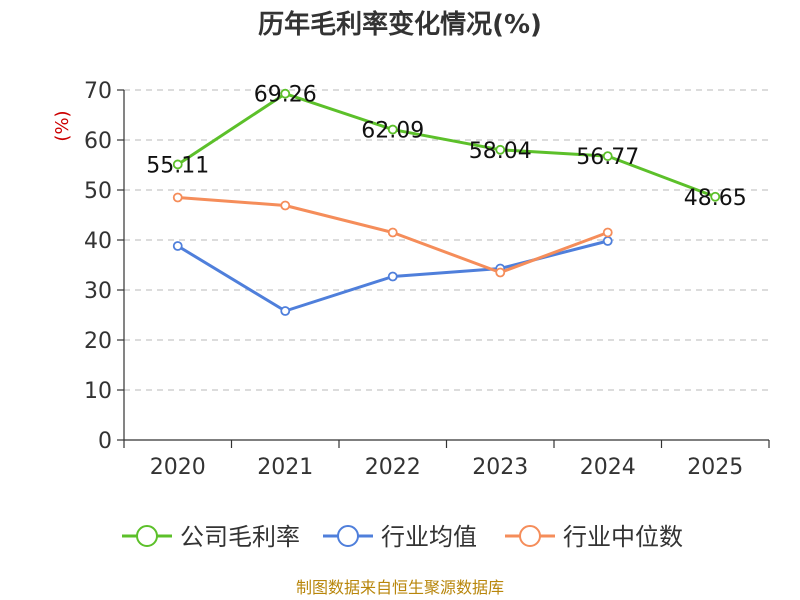 The height and width of the screenshot is (600, 800). I want to click on y-tick-label: 10, so click(98, 391).